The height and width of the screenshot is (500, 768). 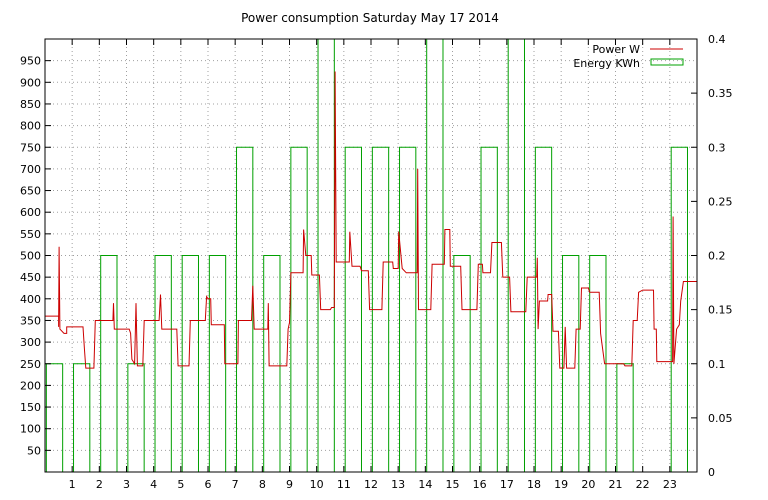 What do you see at coordinates (616, 49) in the screenshot?
I see `legend-power-label: Power W` at bounding box center [616, 49].